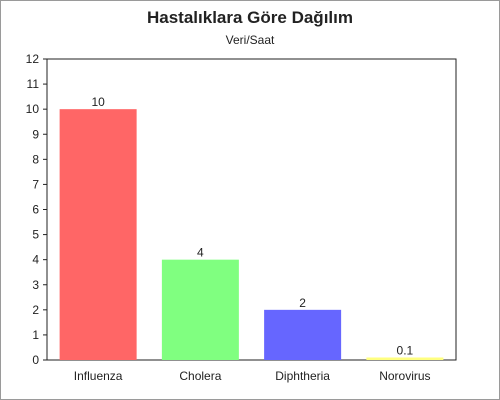 Image resolution: width=500 pixels, height=400 pixels. Describe the element at coordinates (200, 253) in the screenshot. I see `bar-value-label: 4` at that location.